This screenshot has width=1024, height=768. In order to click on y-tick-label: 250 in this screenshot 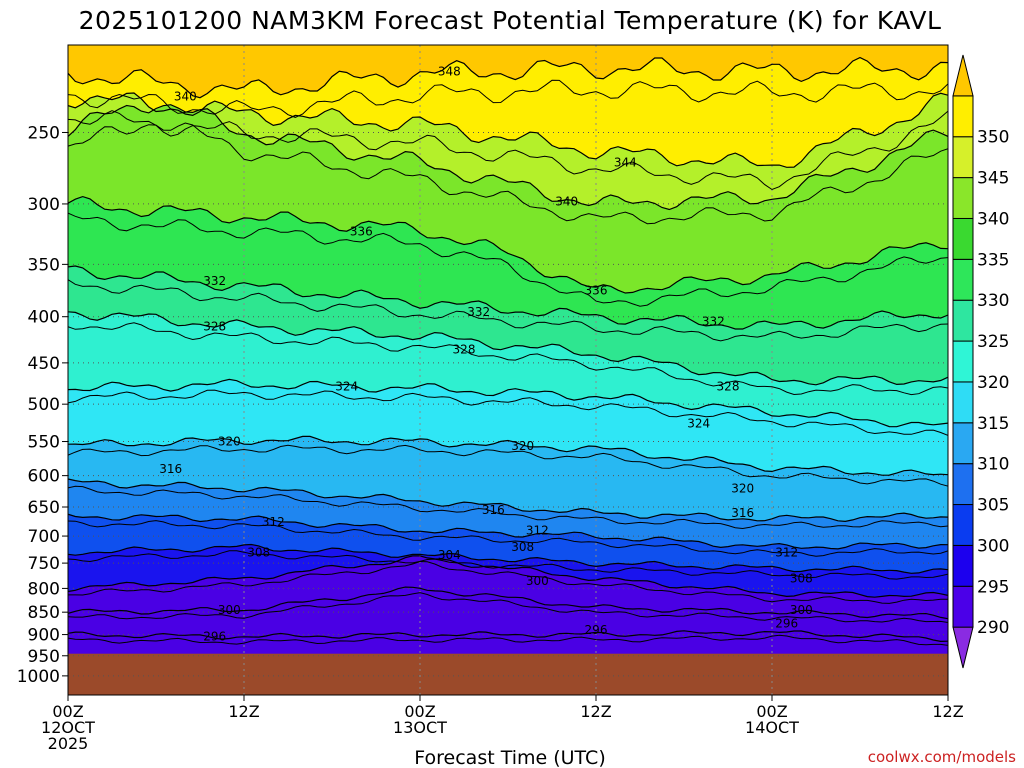, I will do `click(44, 133)`.